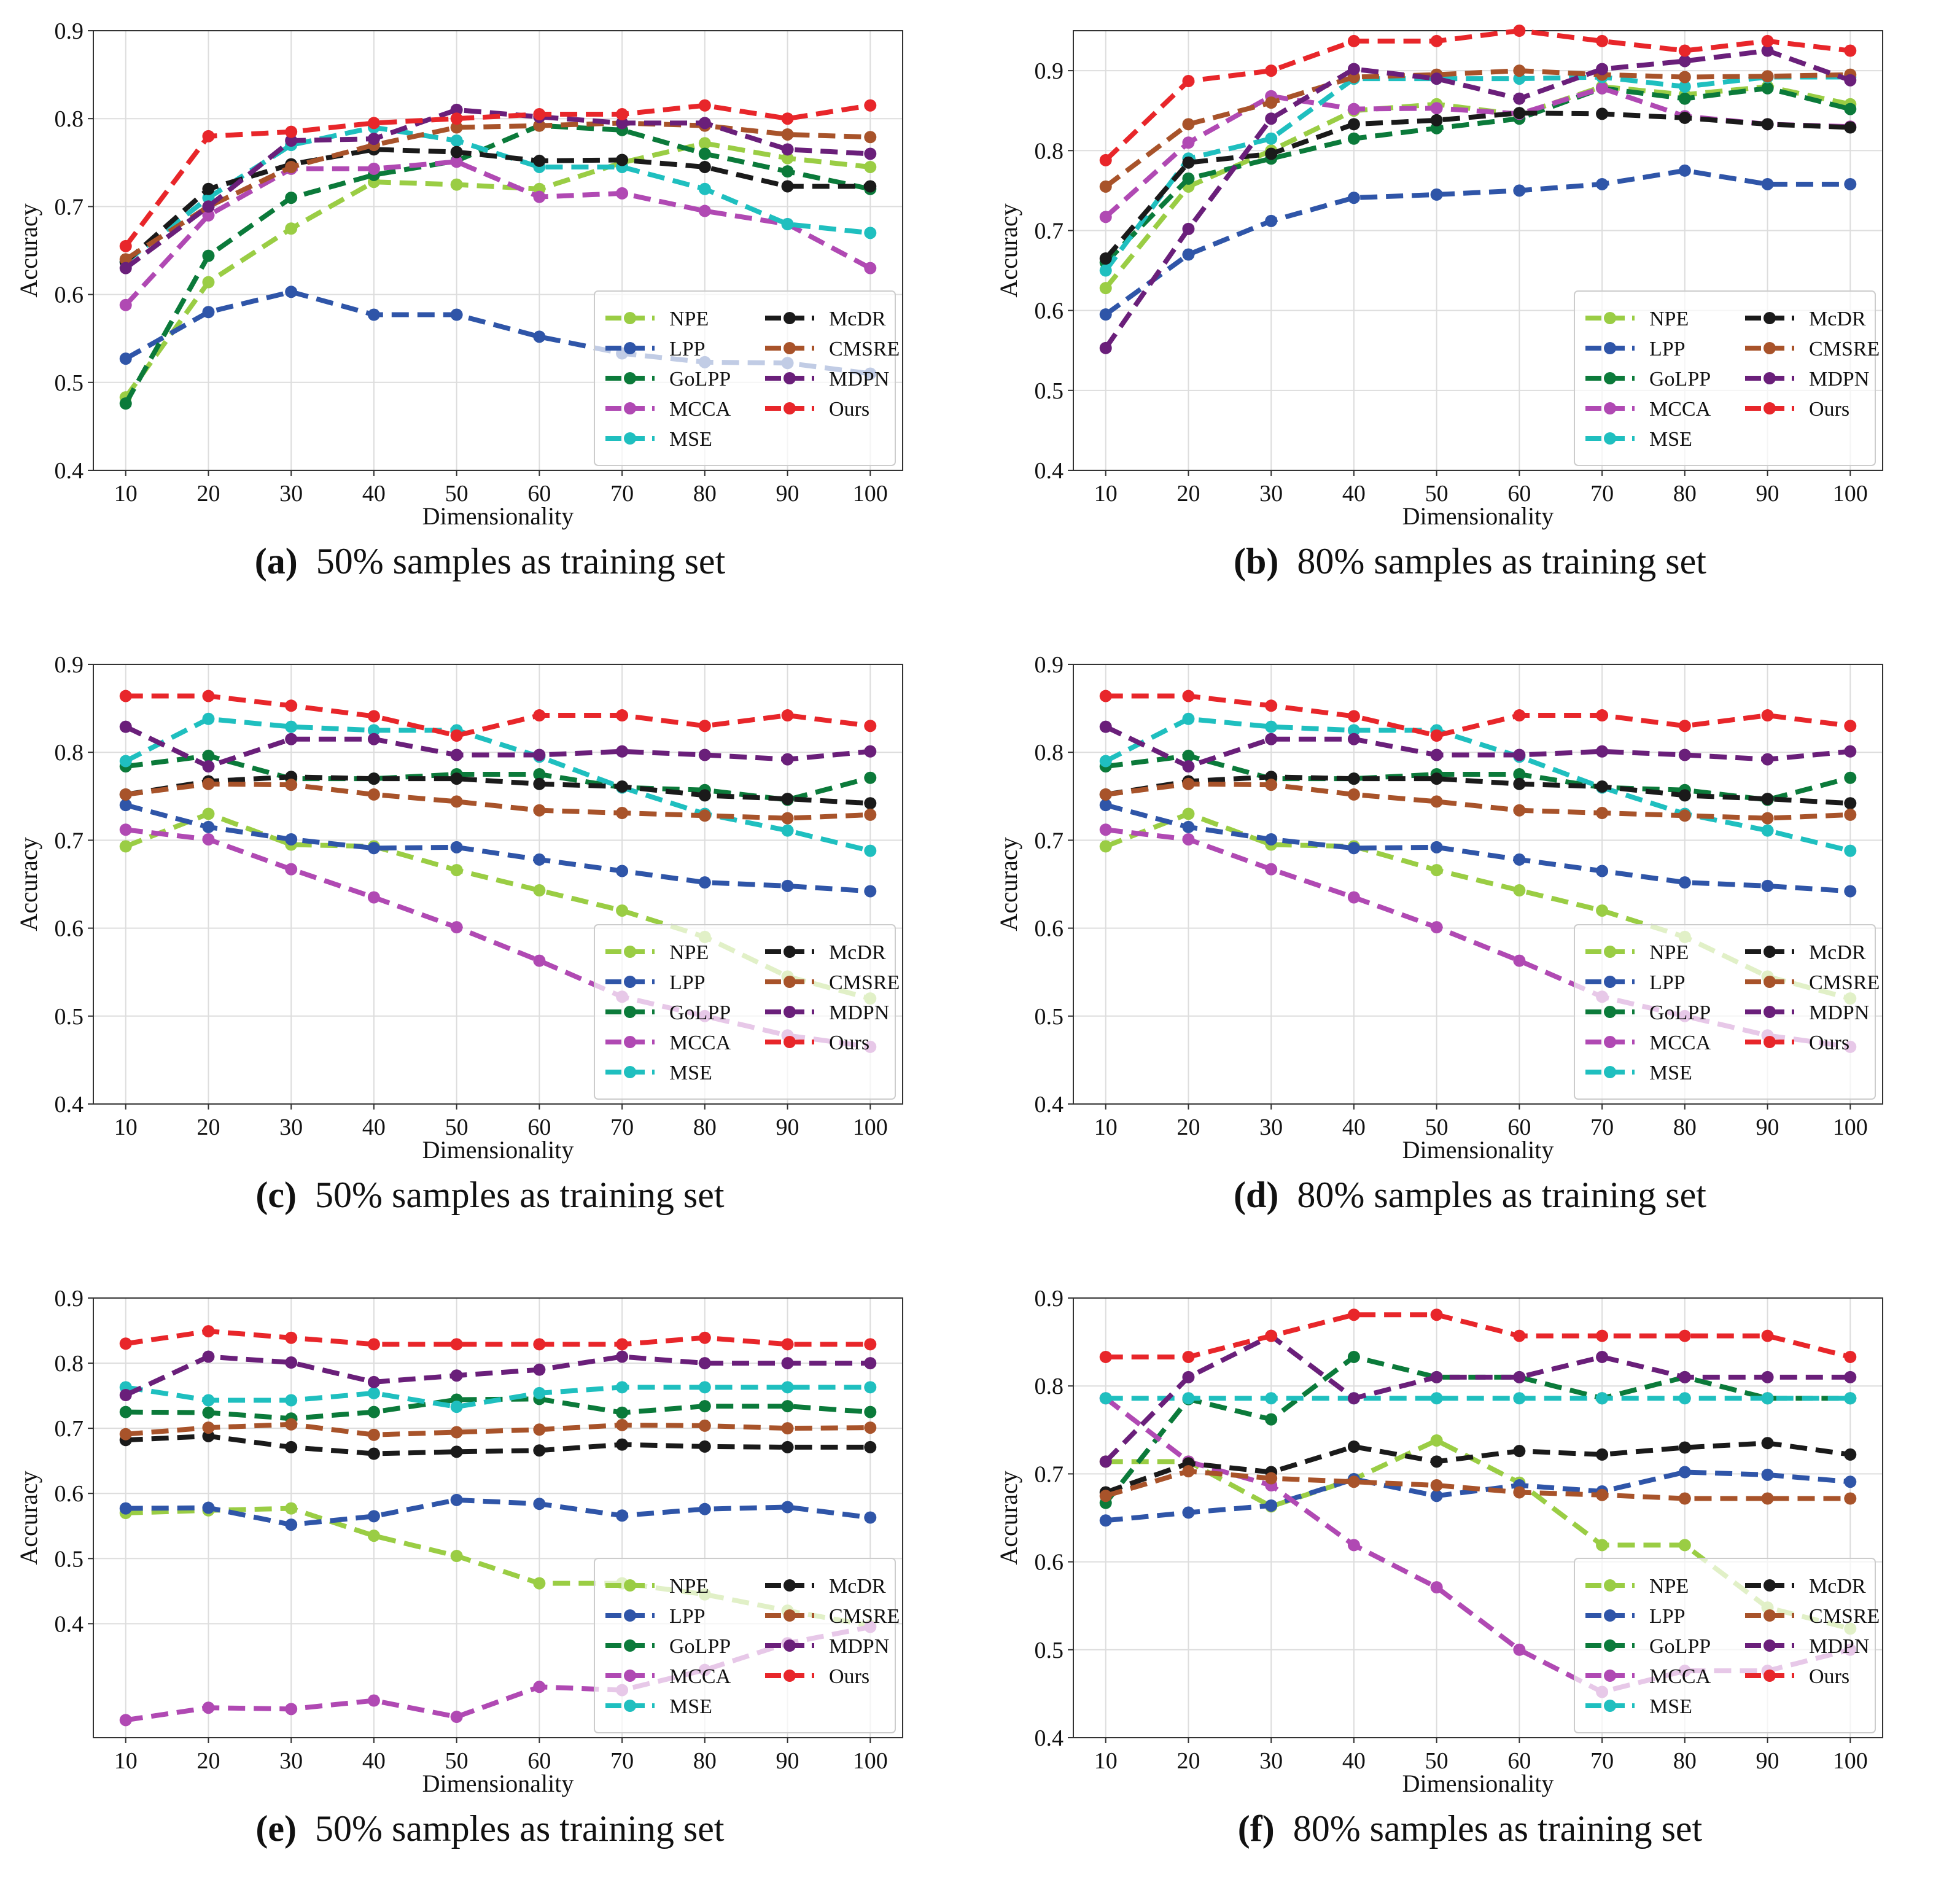 The image size is (1960, 1901). Describe the element at coordinates (457, 1127) in the screenshot. I see `x-tick-label: 50` at that location.